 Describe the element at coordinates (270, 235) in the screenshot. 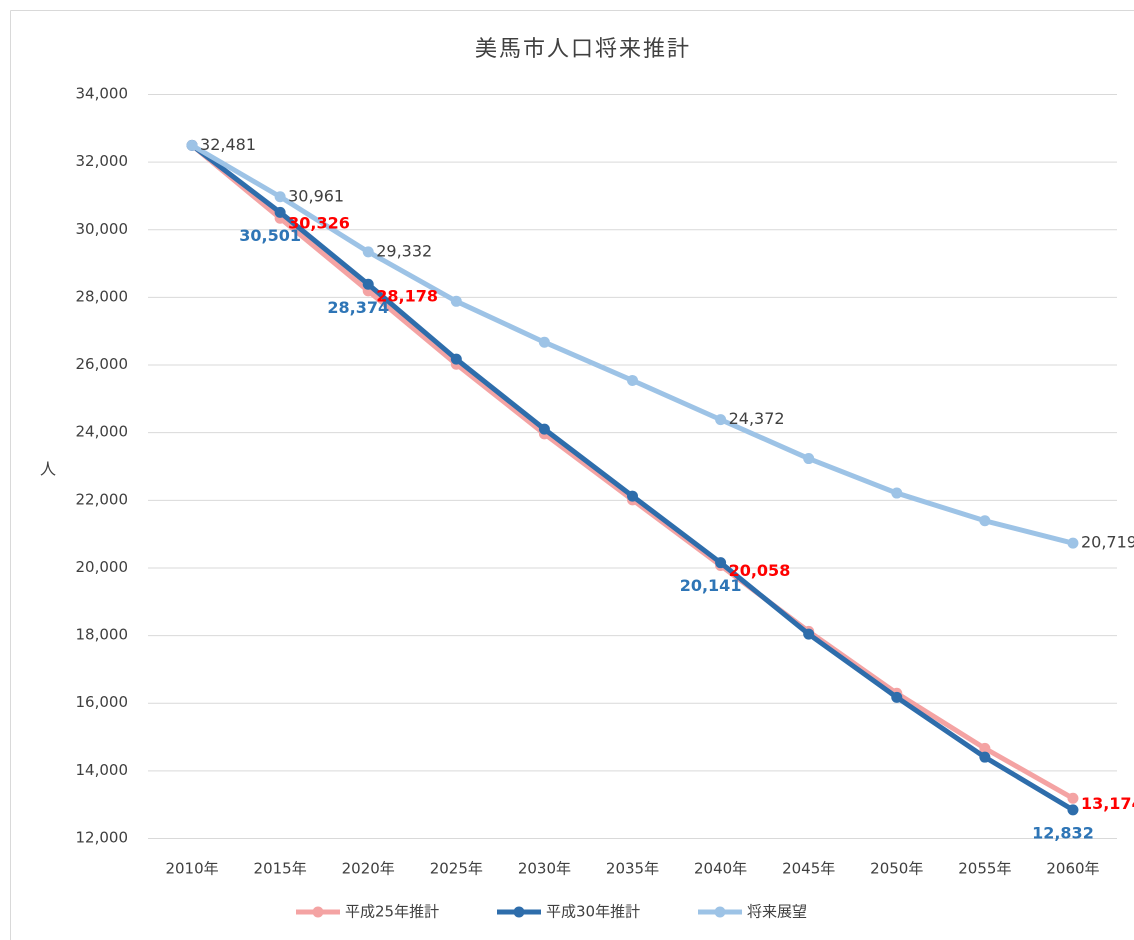

I see `data-label: 30,501` at that location.